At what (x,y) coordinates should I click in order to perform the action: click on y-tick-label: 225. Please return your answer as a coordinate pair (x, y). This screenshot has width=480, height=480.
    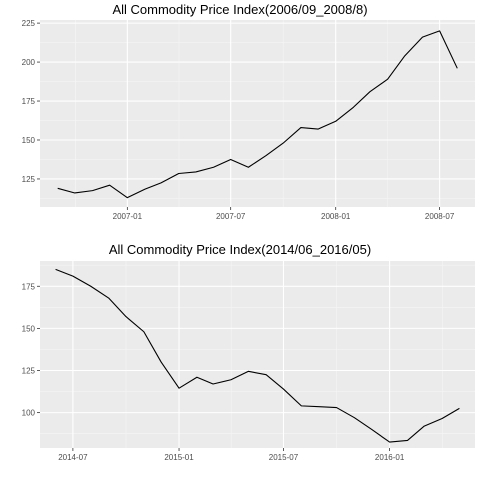
    Looking at the image, I should click on (29, 23).